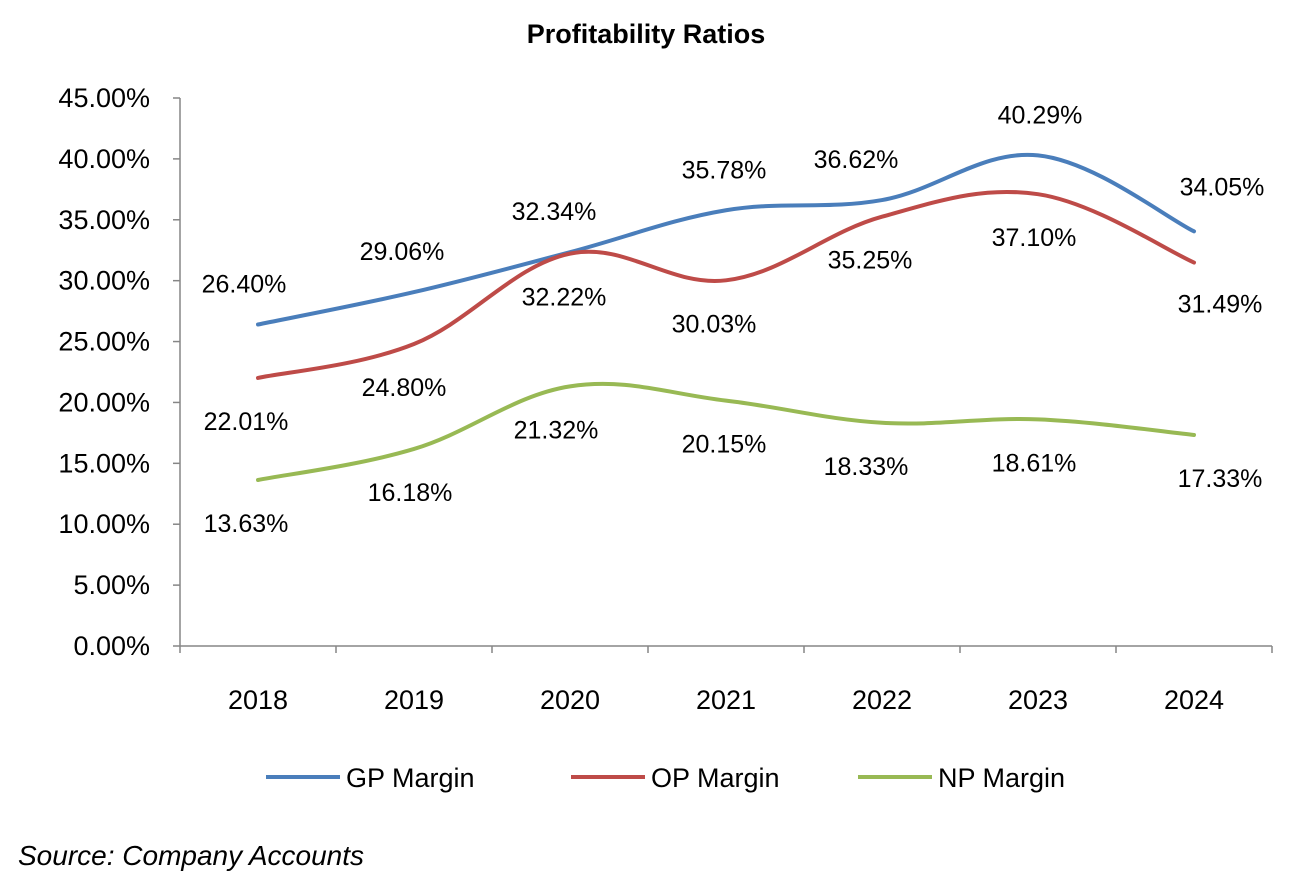  What do you see at coordinates (1222, 187) in the screenshot?
I see `gp-margin-data-label: 34.05%` at bounding box center [1222, 187].